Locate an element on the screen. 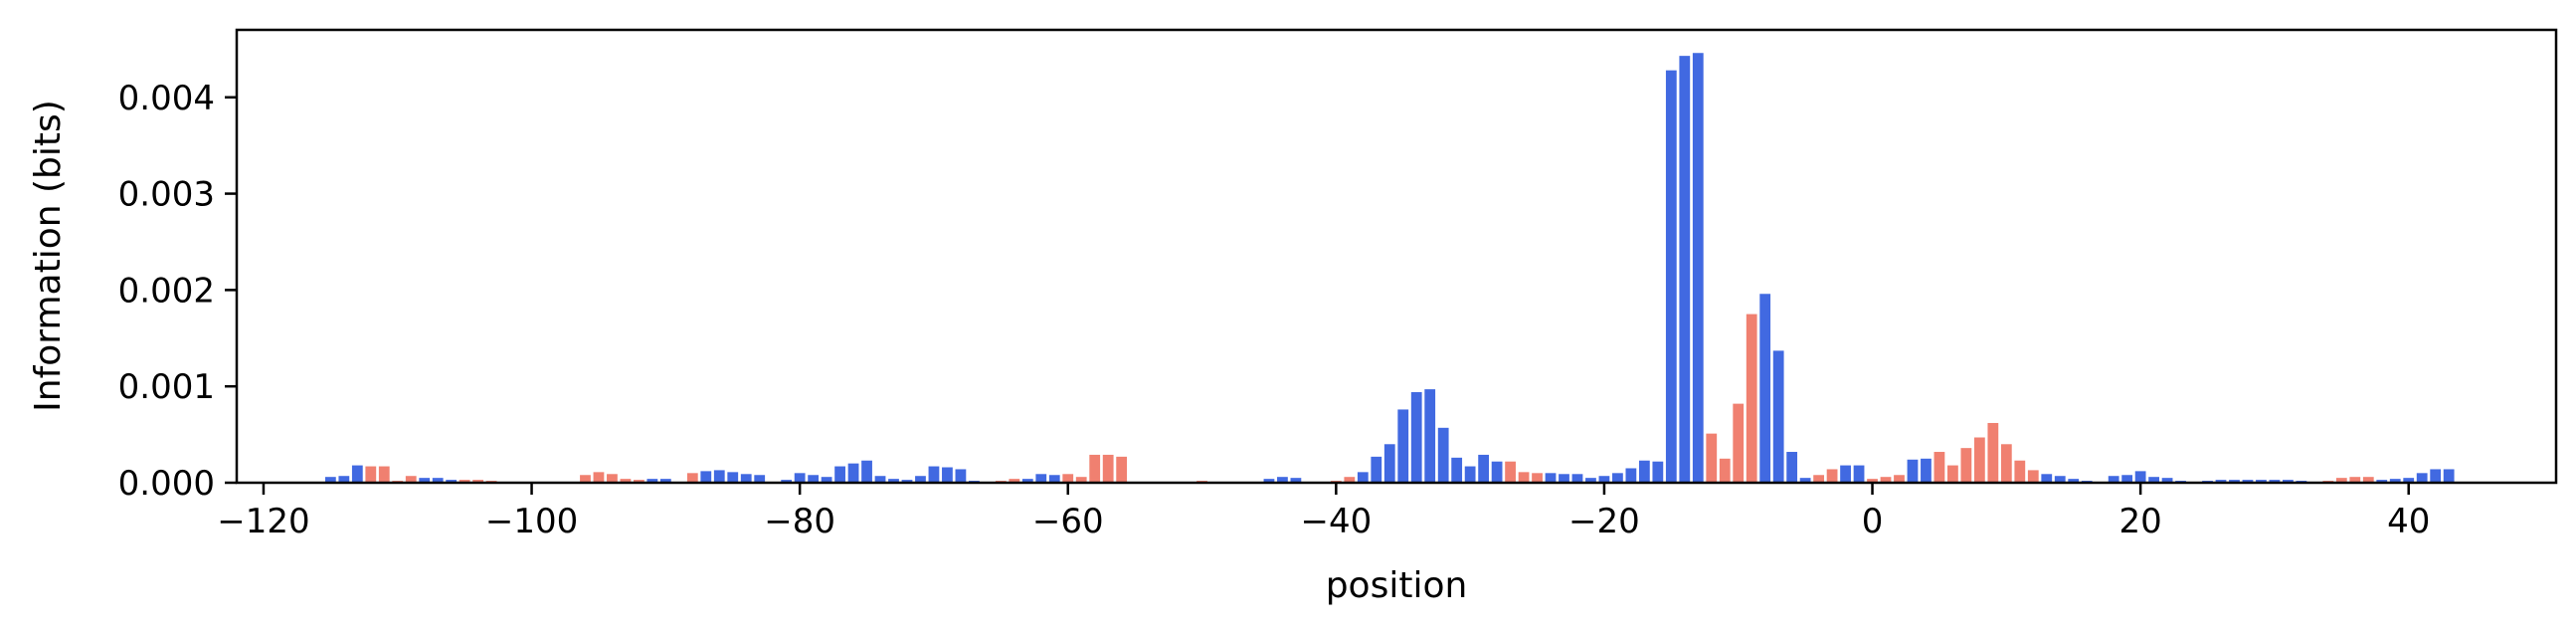  x-tick-label: 20 is located at coordinates (2139, 521).